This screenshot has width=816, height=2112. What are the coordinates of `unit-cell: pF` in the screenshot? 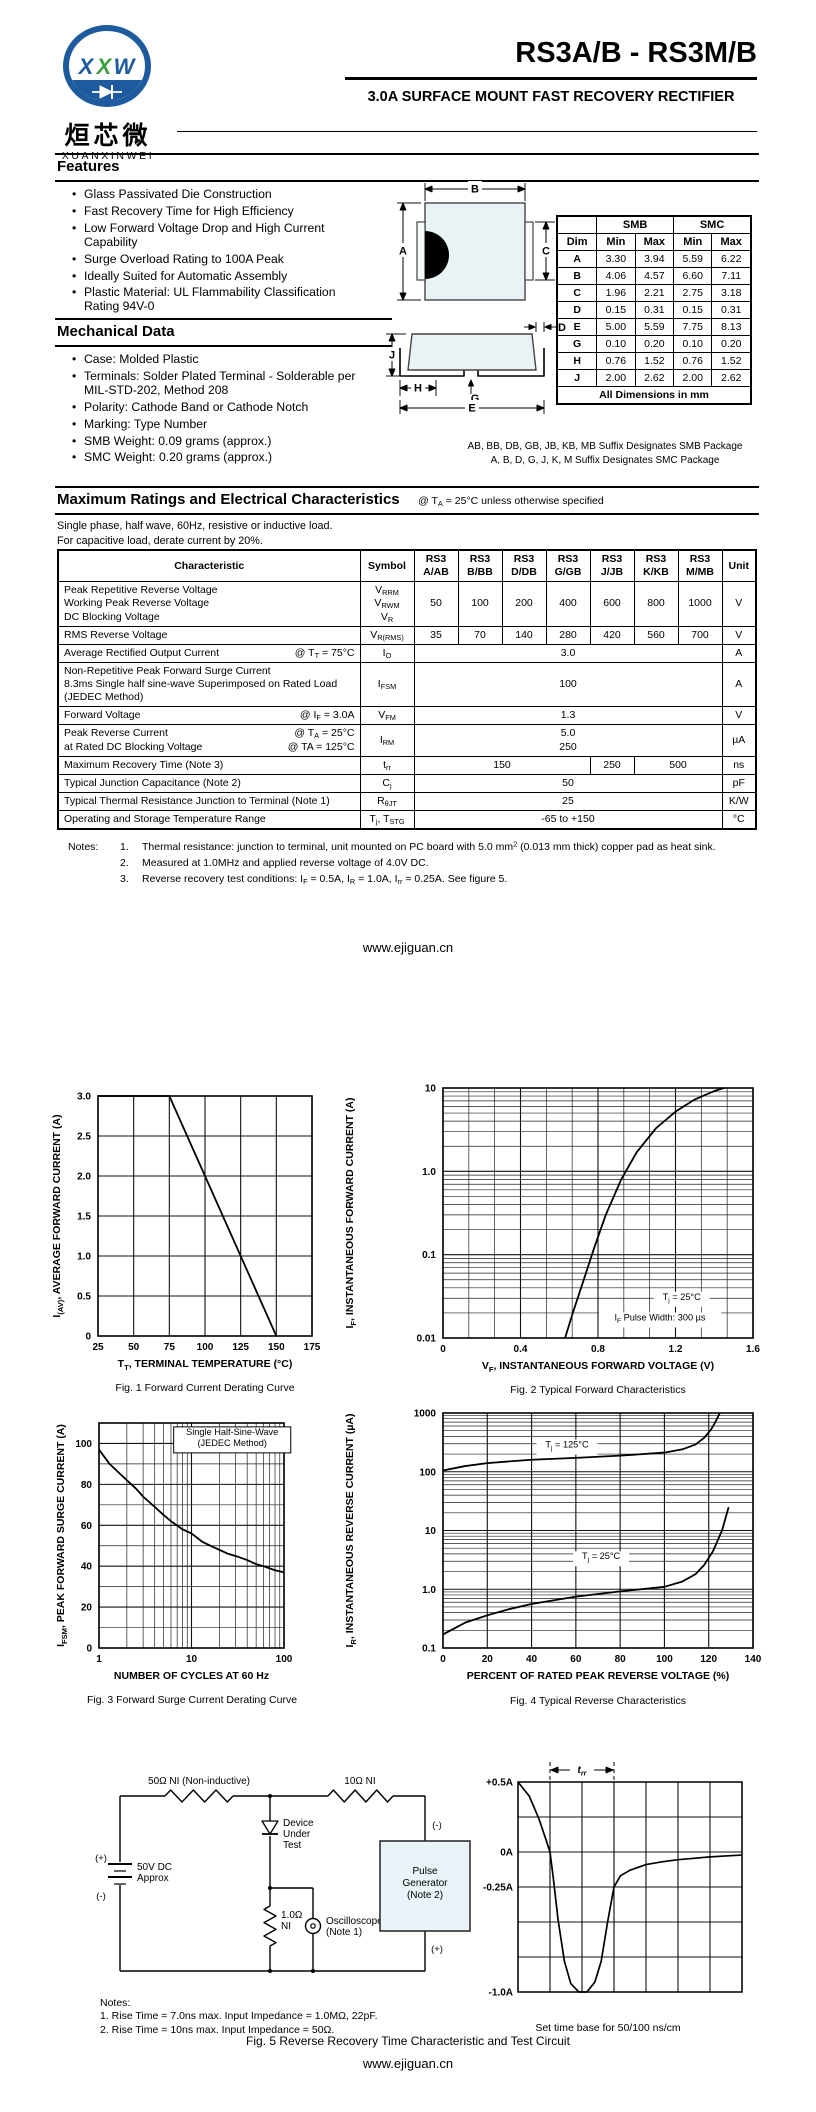 It's located at (739, 783).